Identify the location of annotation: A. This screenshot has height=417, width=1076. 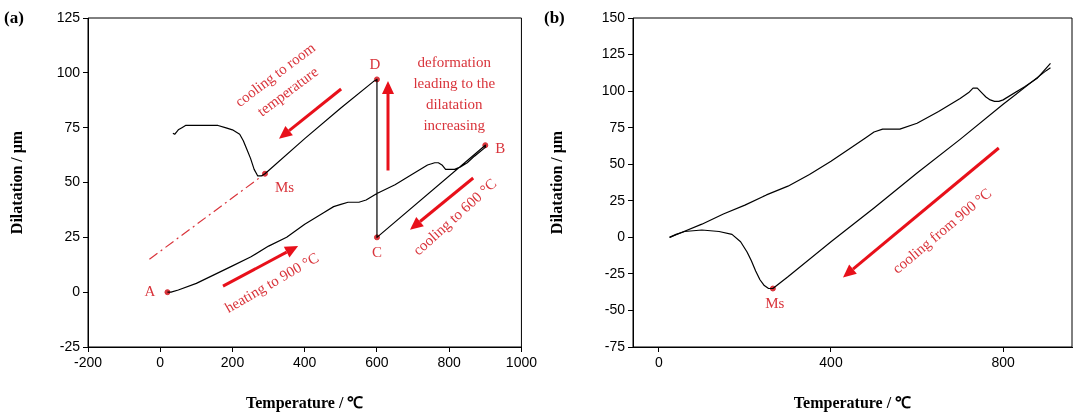
(150, 291).